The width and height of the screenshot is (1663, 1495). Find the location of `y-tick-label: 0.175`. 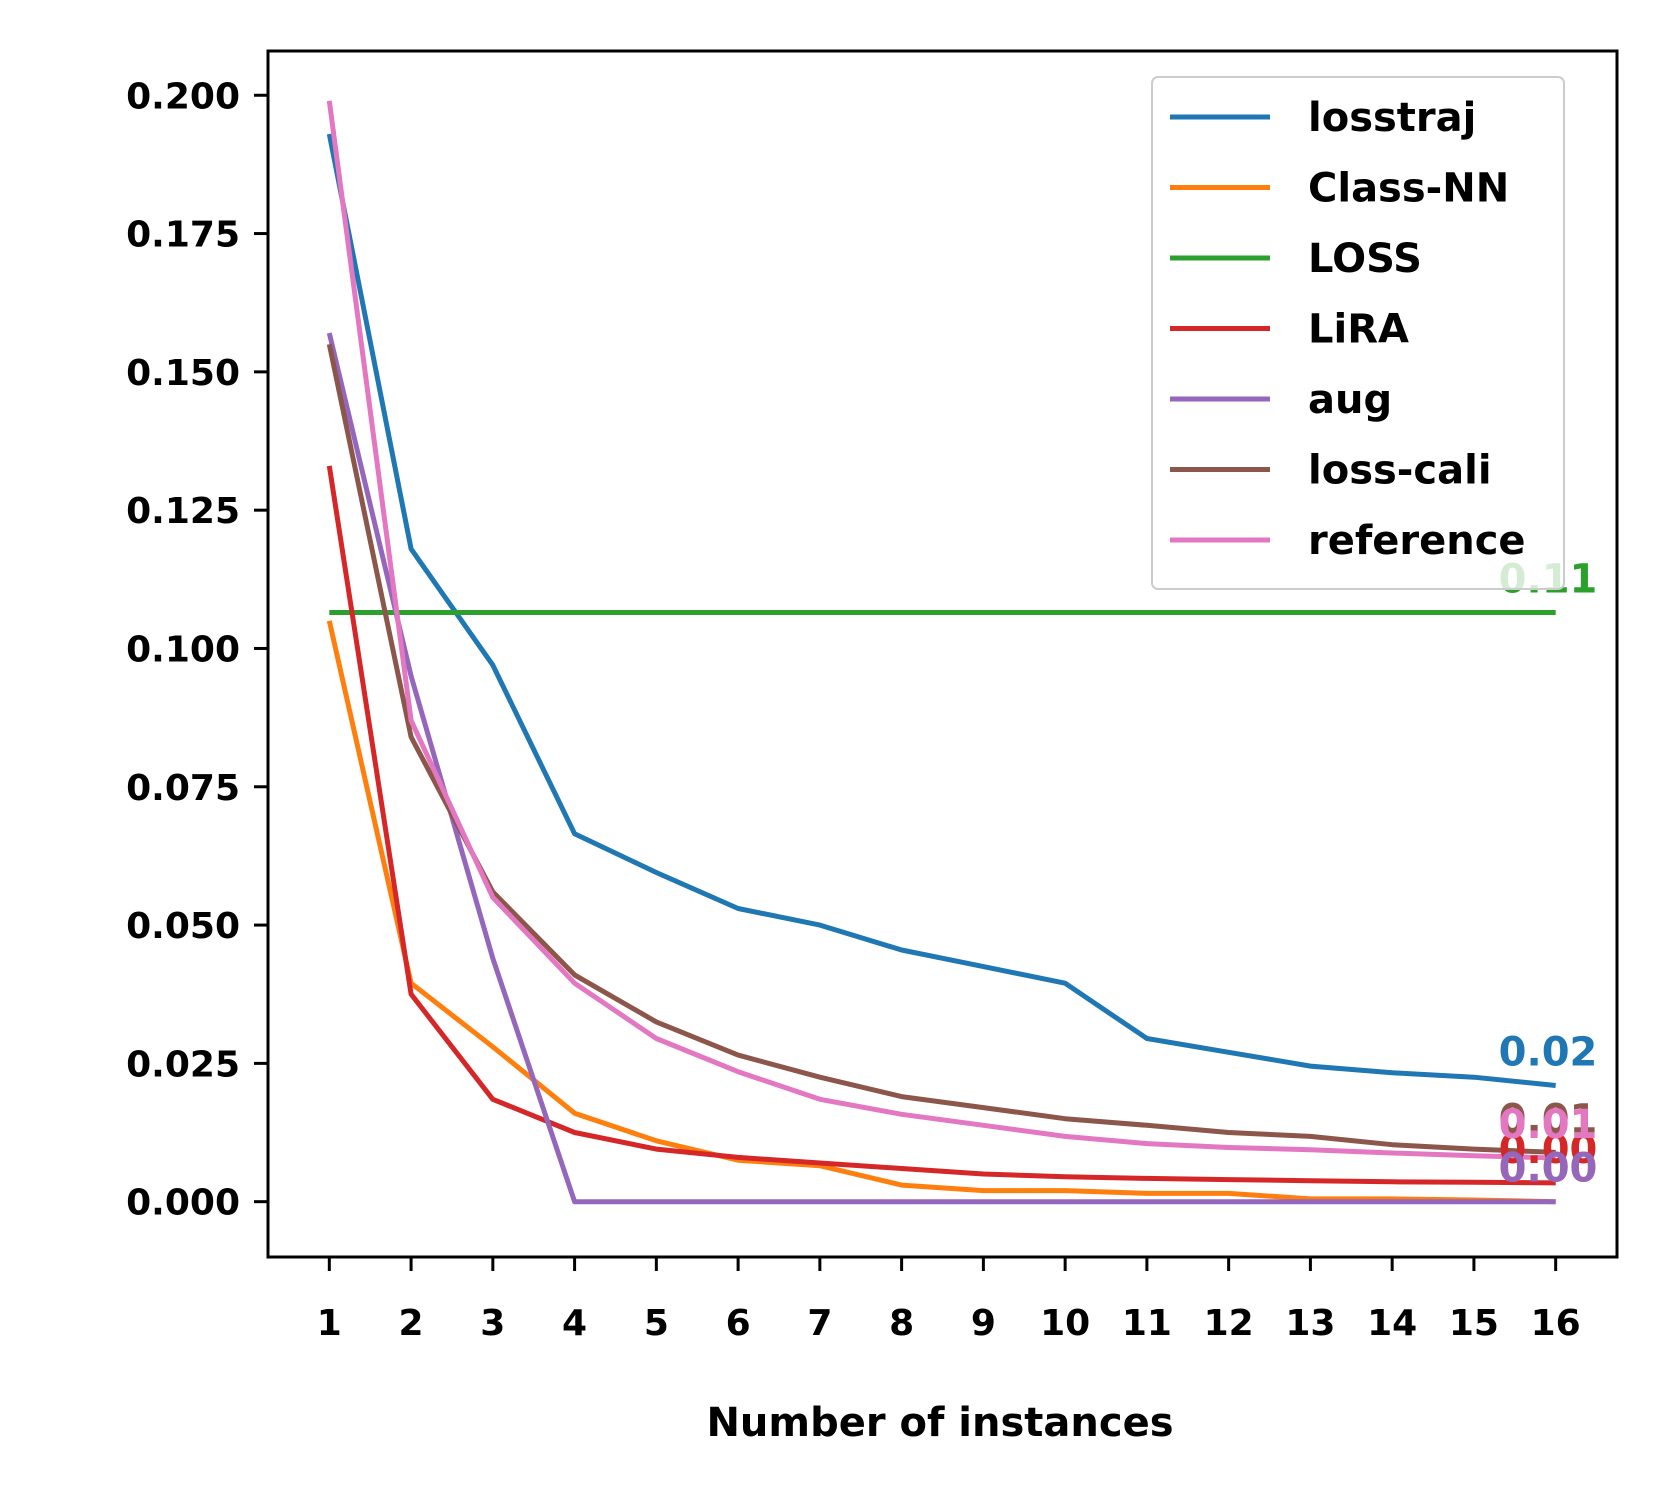

y-tick-label: 0.175 is located at coordinates (183, 235).